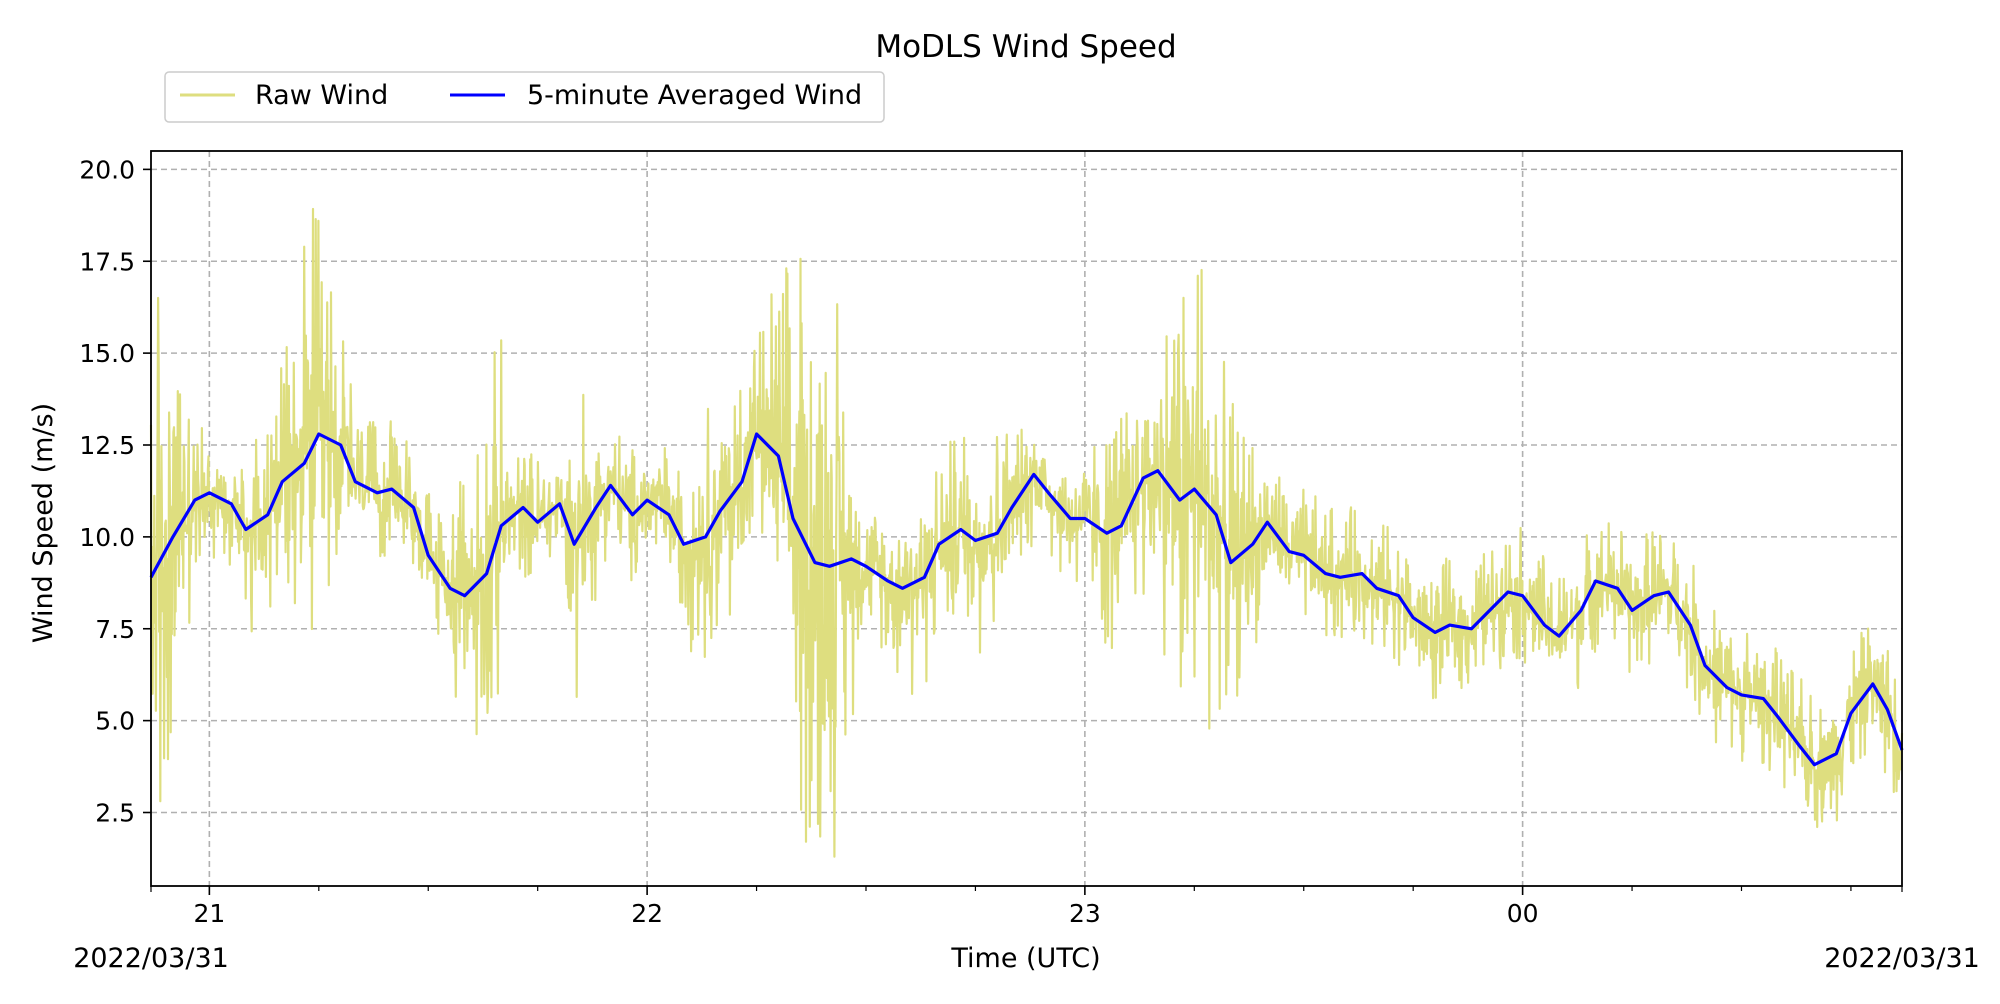 This screenshot has width=2000, height=1004. Describe the element at coordinates (107, 353) in the screenshot. I see `y-tick-label: 15.0` at that location.